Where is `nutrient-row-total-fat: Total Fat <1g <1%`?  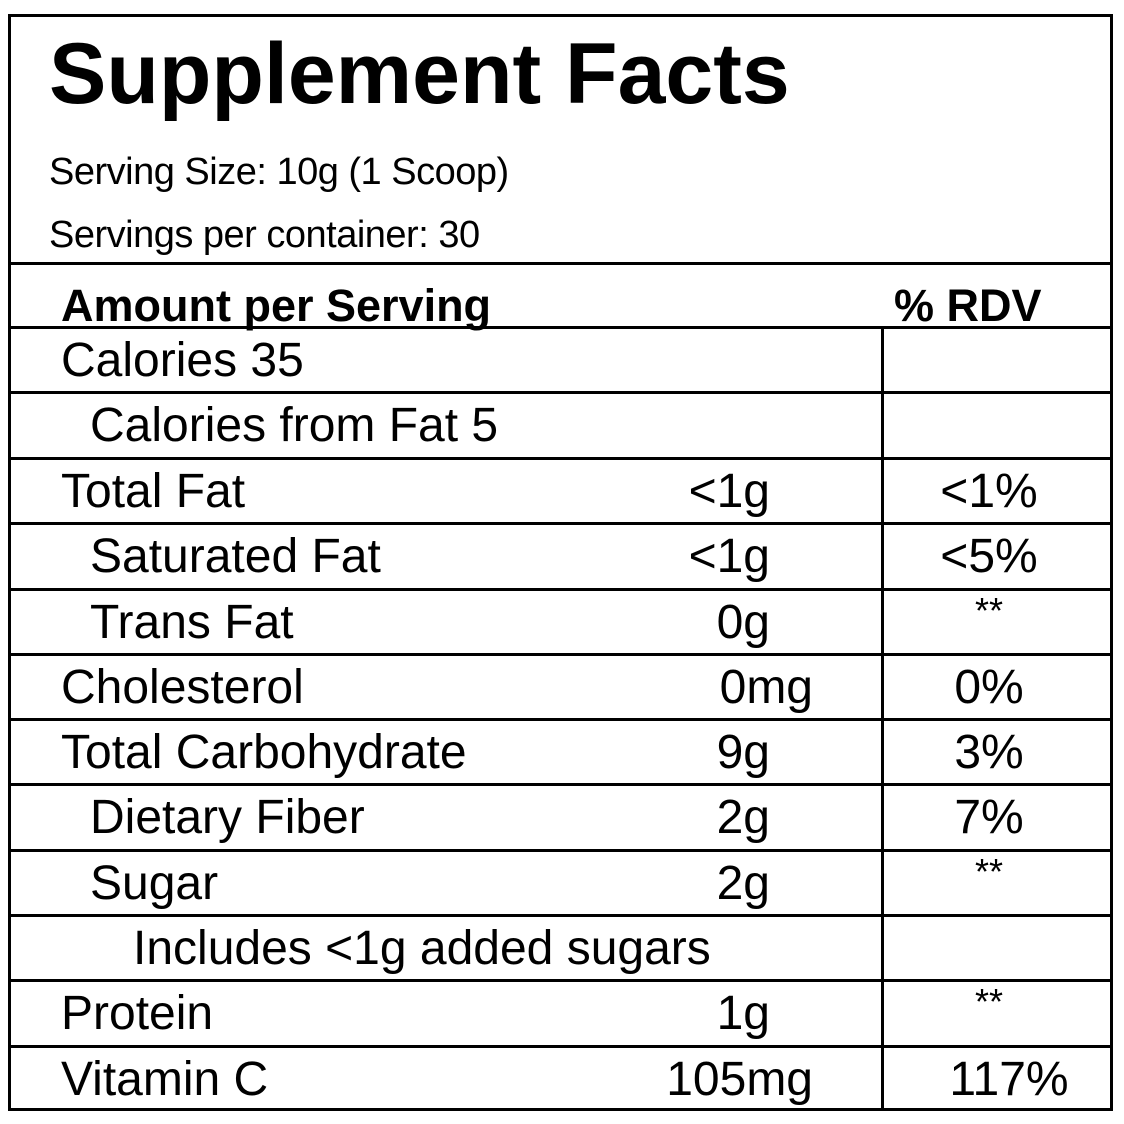 nutrient-row-total-fat: Total Fat <1g <1% is located at coordinates (560, 492).